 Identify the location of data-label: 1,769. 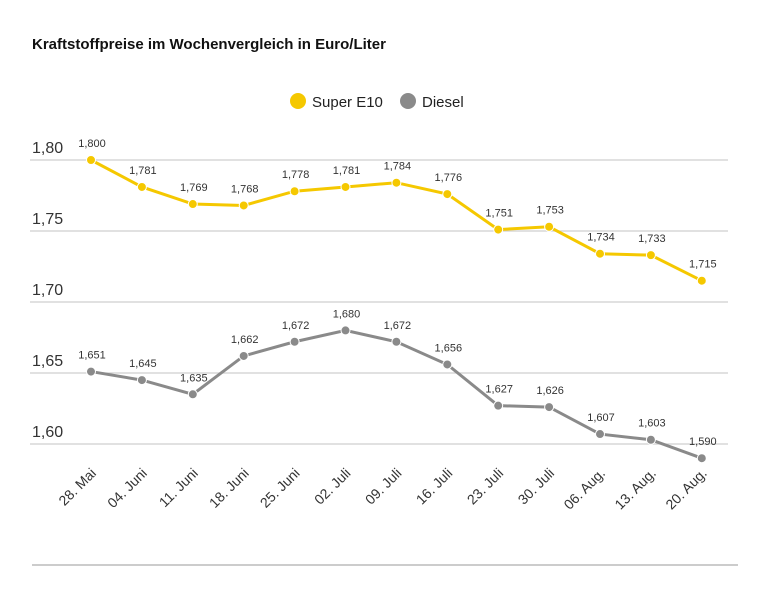
(194, 188).